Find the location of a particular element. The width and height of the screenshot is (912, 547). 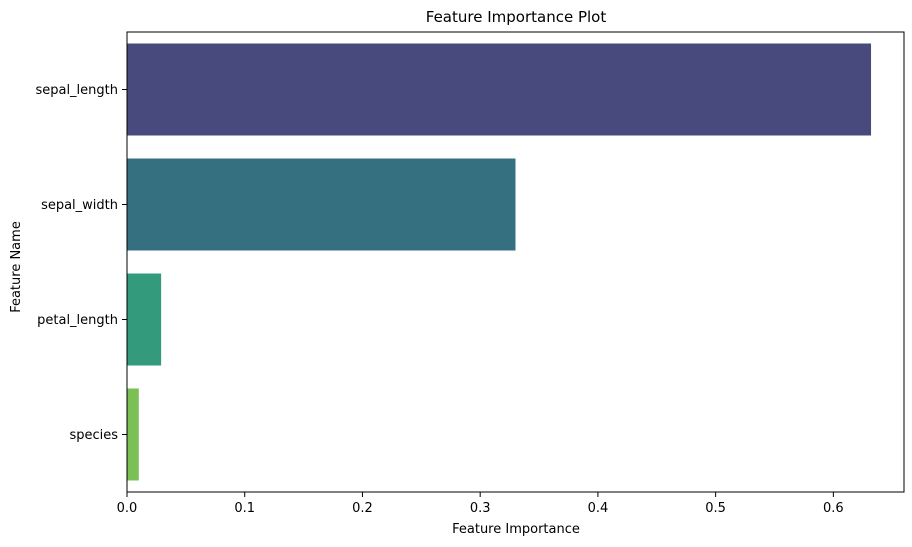

bar-sepal-length is located at coordinates (499, 89).